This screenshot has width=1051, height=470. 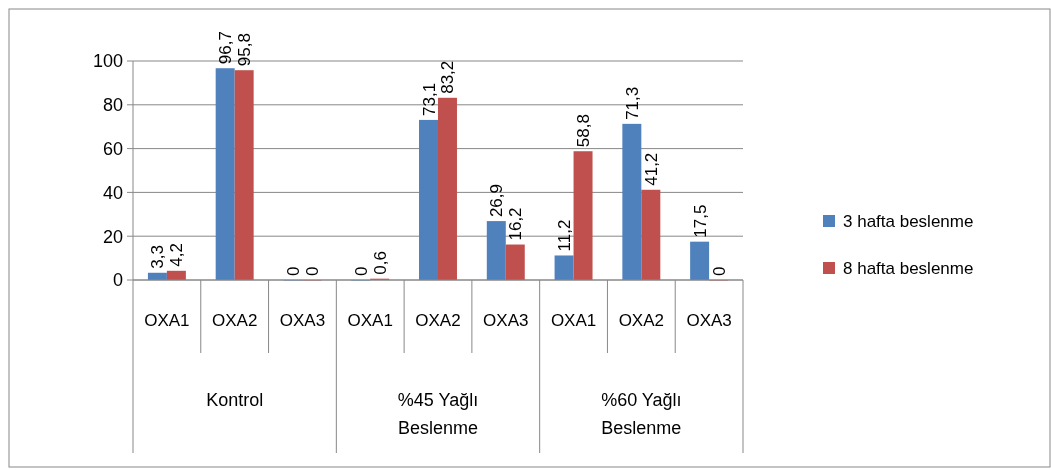 I want to click on data-label: 83,2, so click(x=448, y=77).